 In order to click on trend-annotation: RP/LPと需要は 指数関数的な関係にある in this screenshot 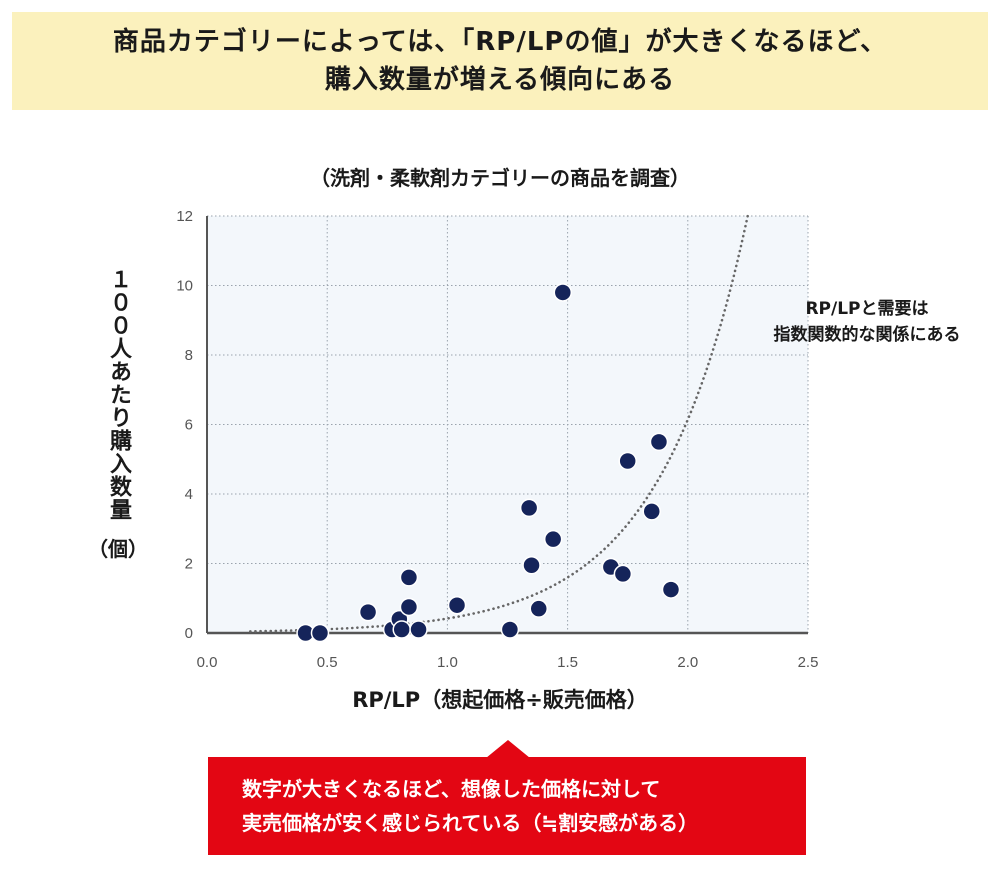, I will do `click(867, 322)`.